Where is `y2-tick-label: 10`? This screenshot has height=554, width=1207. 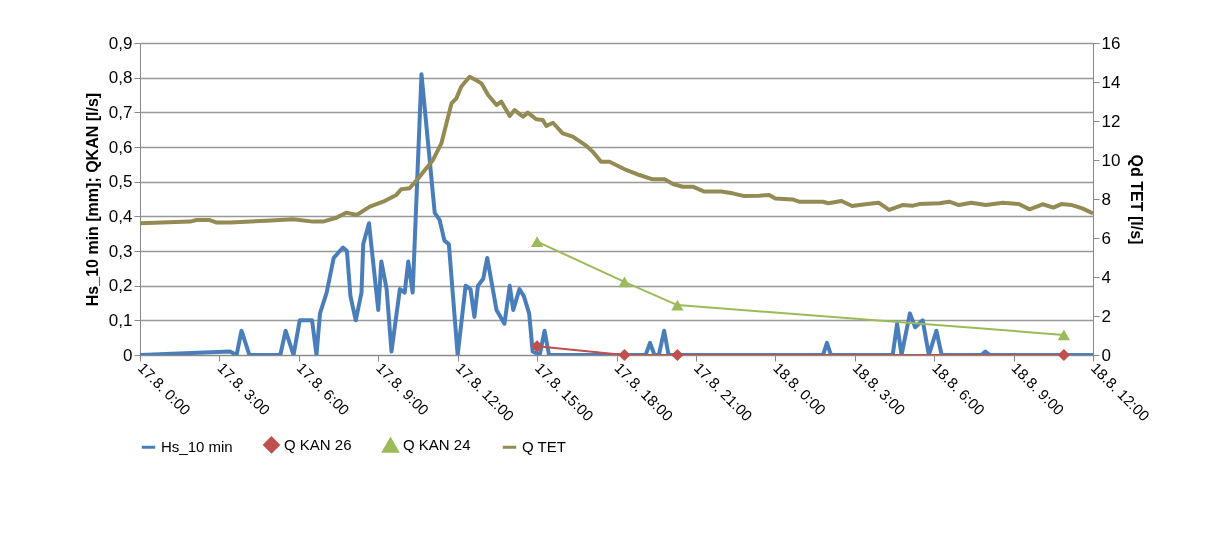
y2-tick-label: 10 is located at coordinates (1111, 160).